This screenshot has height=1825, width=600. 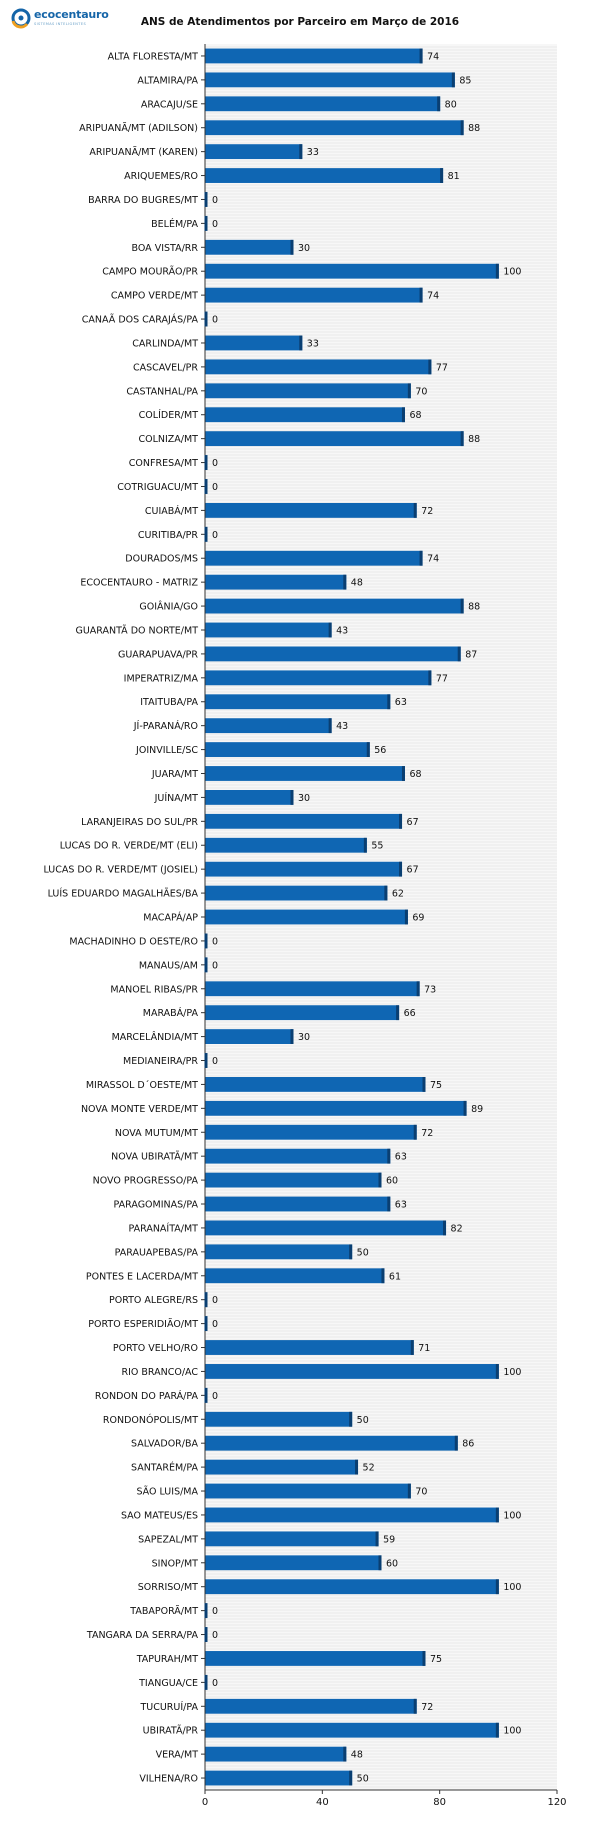 What do you see at coordinates (155, 1037) in the screenshot?
I see `category-label: MARCELÂNDIA/MT` at bounding box center [155, 1037].